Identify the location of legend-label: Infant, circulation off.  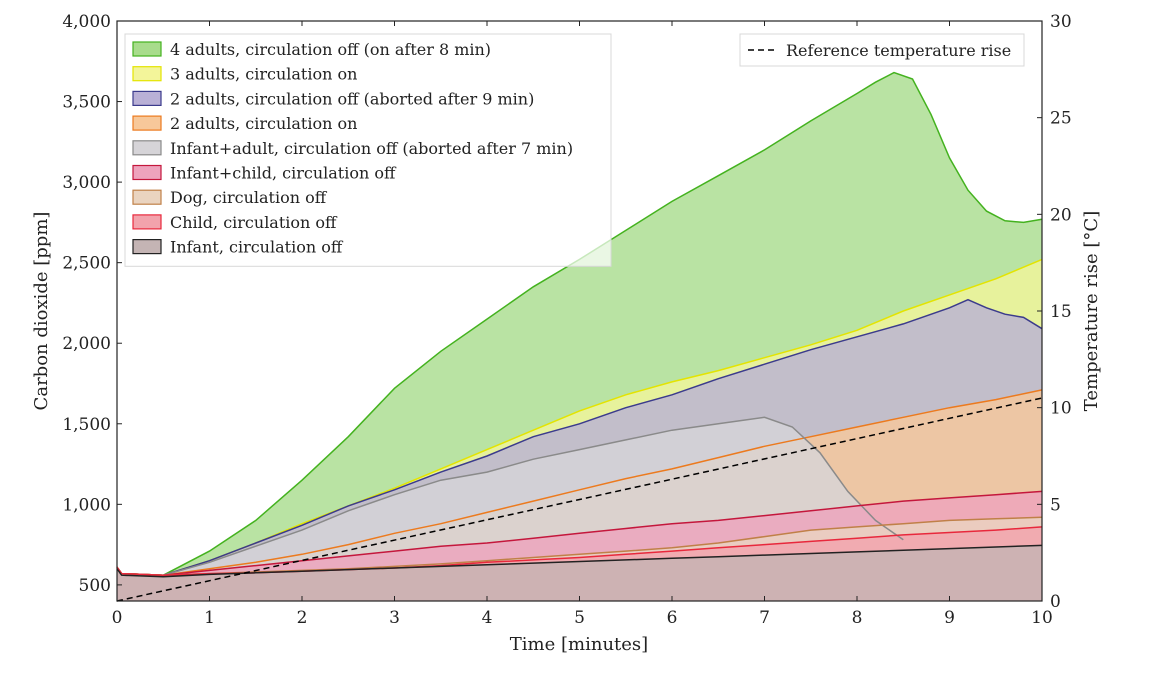
(257, 247).